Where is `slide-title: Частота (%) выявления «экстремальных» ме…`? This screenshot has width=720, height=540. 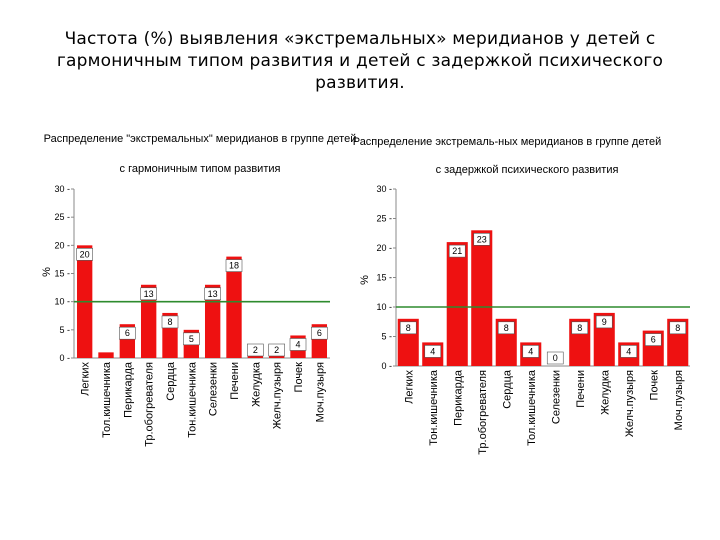 slide-title: Частота (%) выявления «экстремальных» ме… is located at coordinates (360, 61).